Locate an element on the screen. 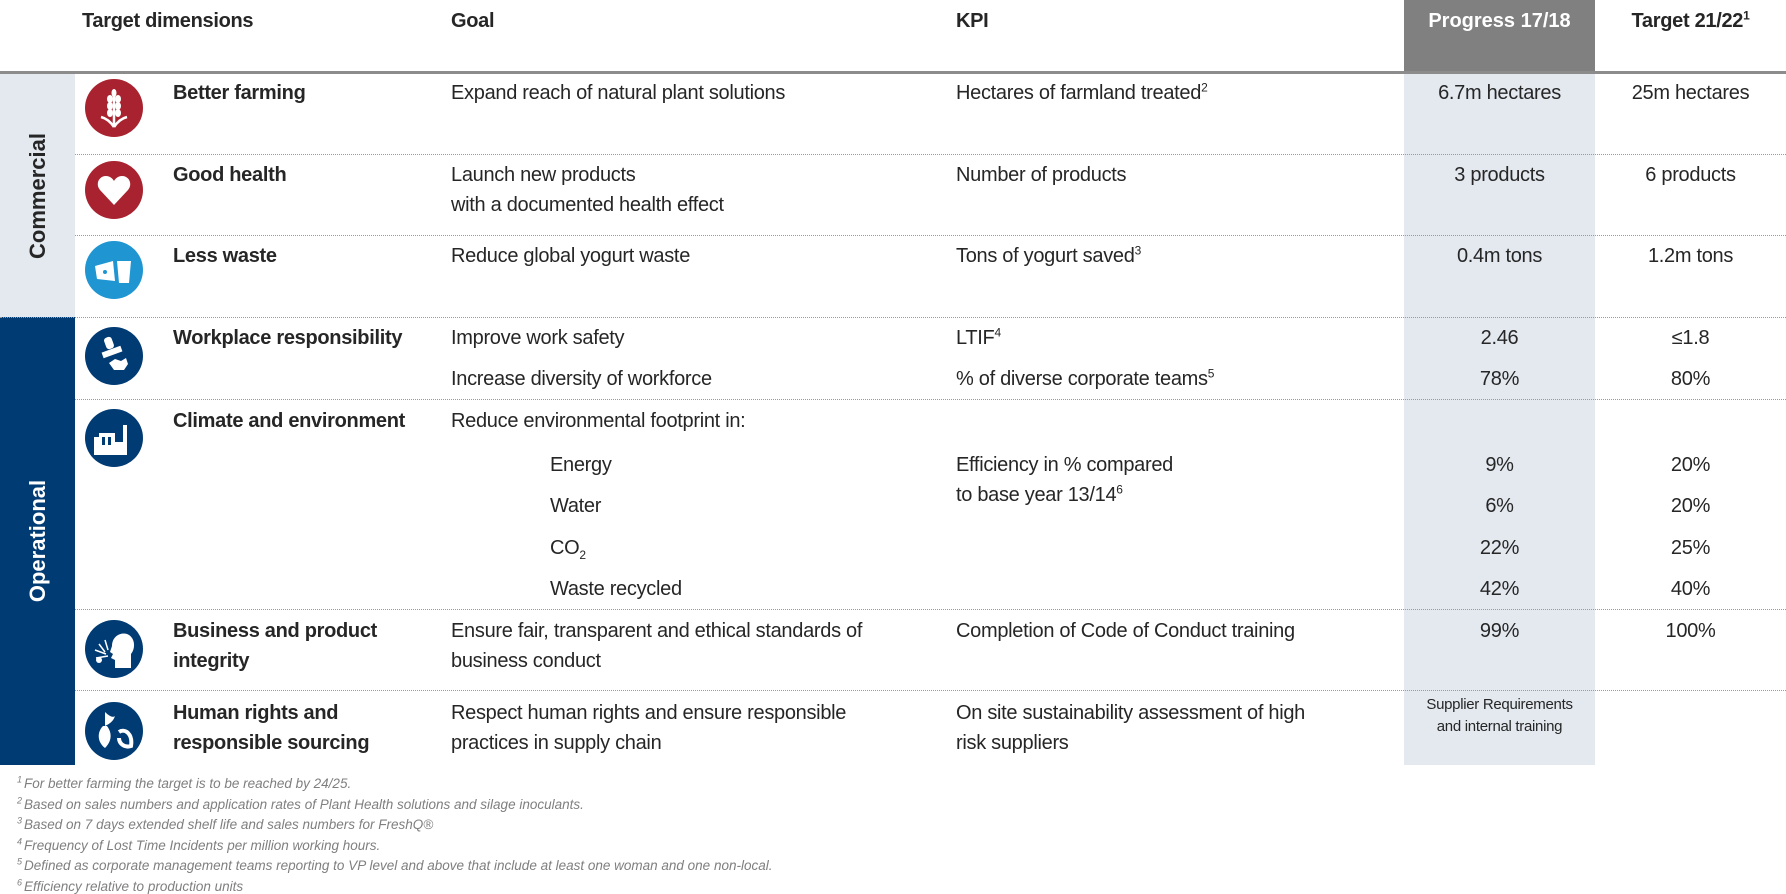 This screenshot has width=1786, height=894. footprint-item-text: Waste recycled is located at coordinates (616, 589).